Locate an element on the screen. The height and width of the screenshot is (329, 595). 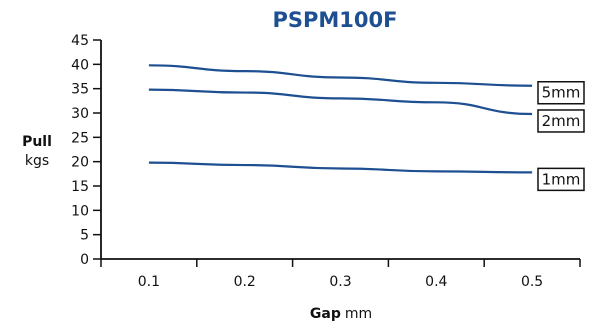
y-axis-unit: kgs is located at coordinates (37, 161).